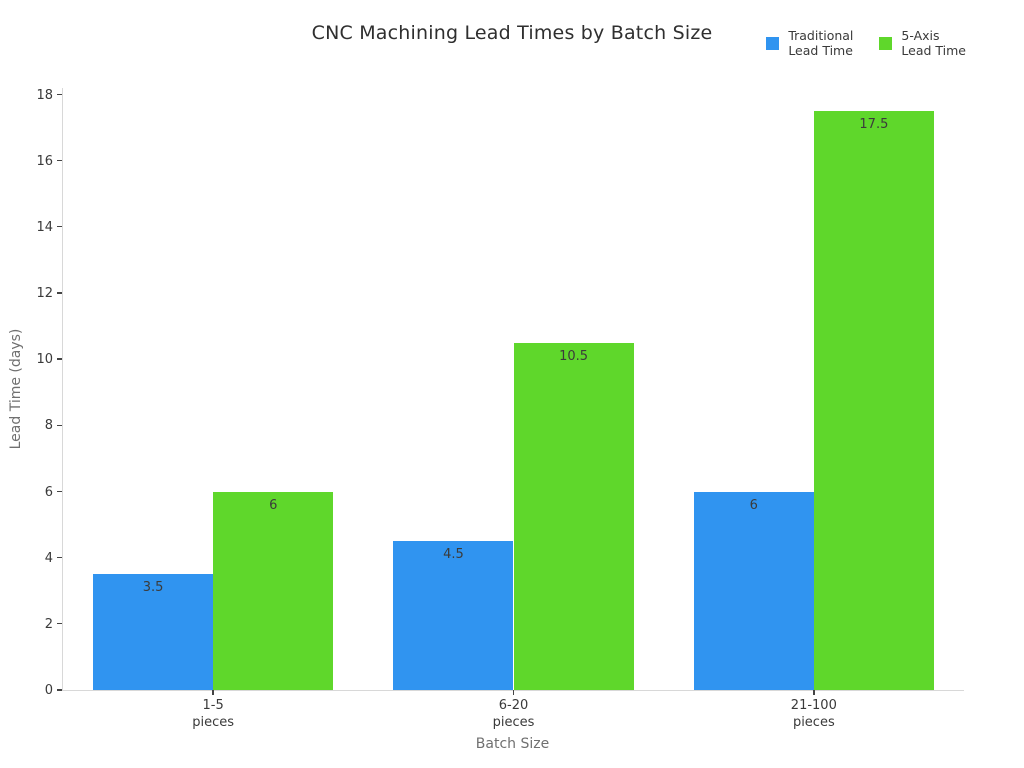  I want to click on y-tick-label: 2, so click(48, 624).